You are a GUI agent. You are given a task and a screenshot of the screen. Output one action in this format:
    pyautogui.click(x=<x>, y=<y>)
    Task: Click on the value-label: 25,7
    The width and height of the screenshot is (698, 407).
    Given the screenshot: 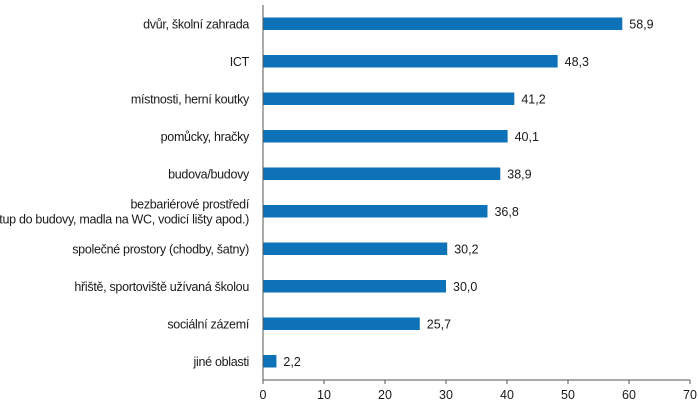 What is the action you would take?
    pyautogui.click(x=439, y=324)
    